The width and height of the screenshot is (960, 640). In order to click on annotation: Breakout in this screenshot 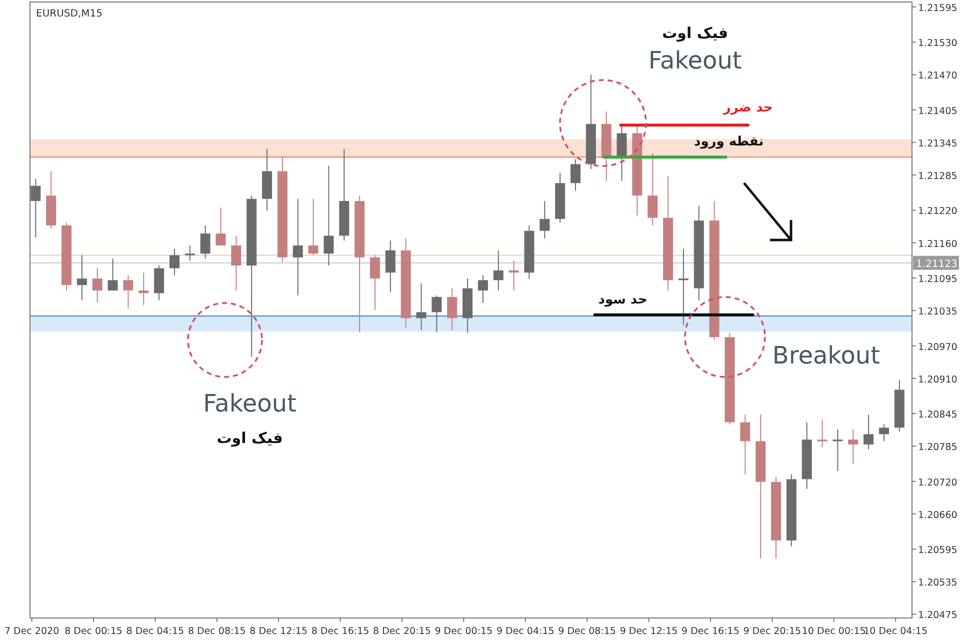, I will do `click(826, 356)`.